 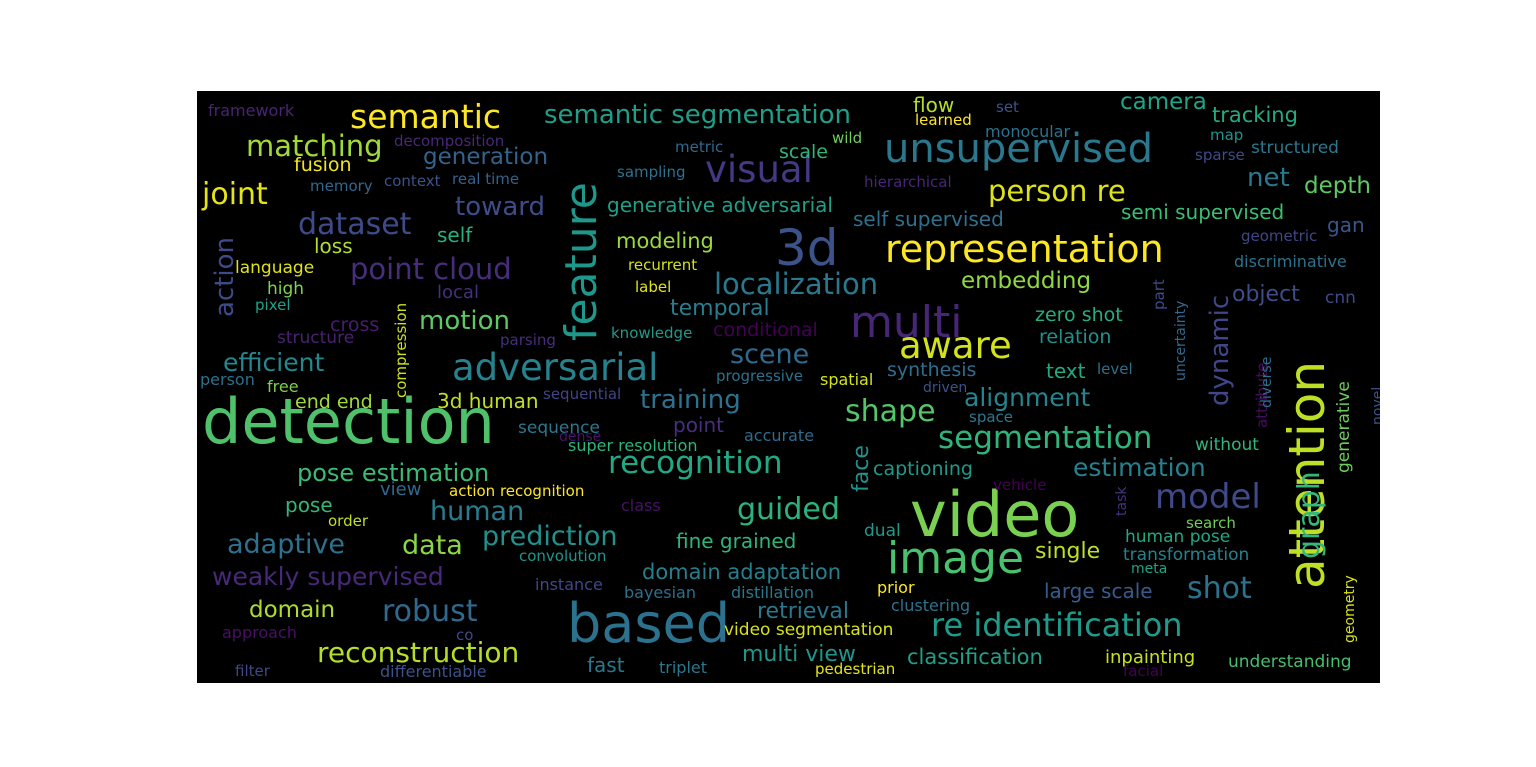 What do you see at coordinates (906, 322) in the screenshot?
I see `cloud-word: multi` at bounding box center [906, 322].